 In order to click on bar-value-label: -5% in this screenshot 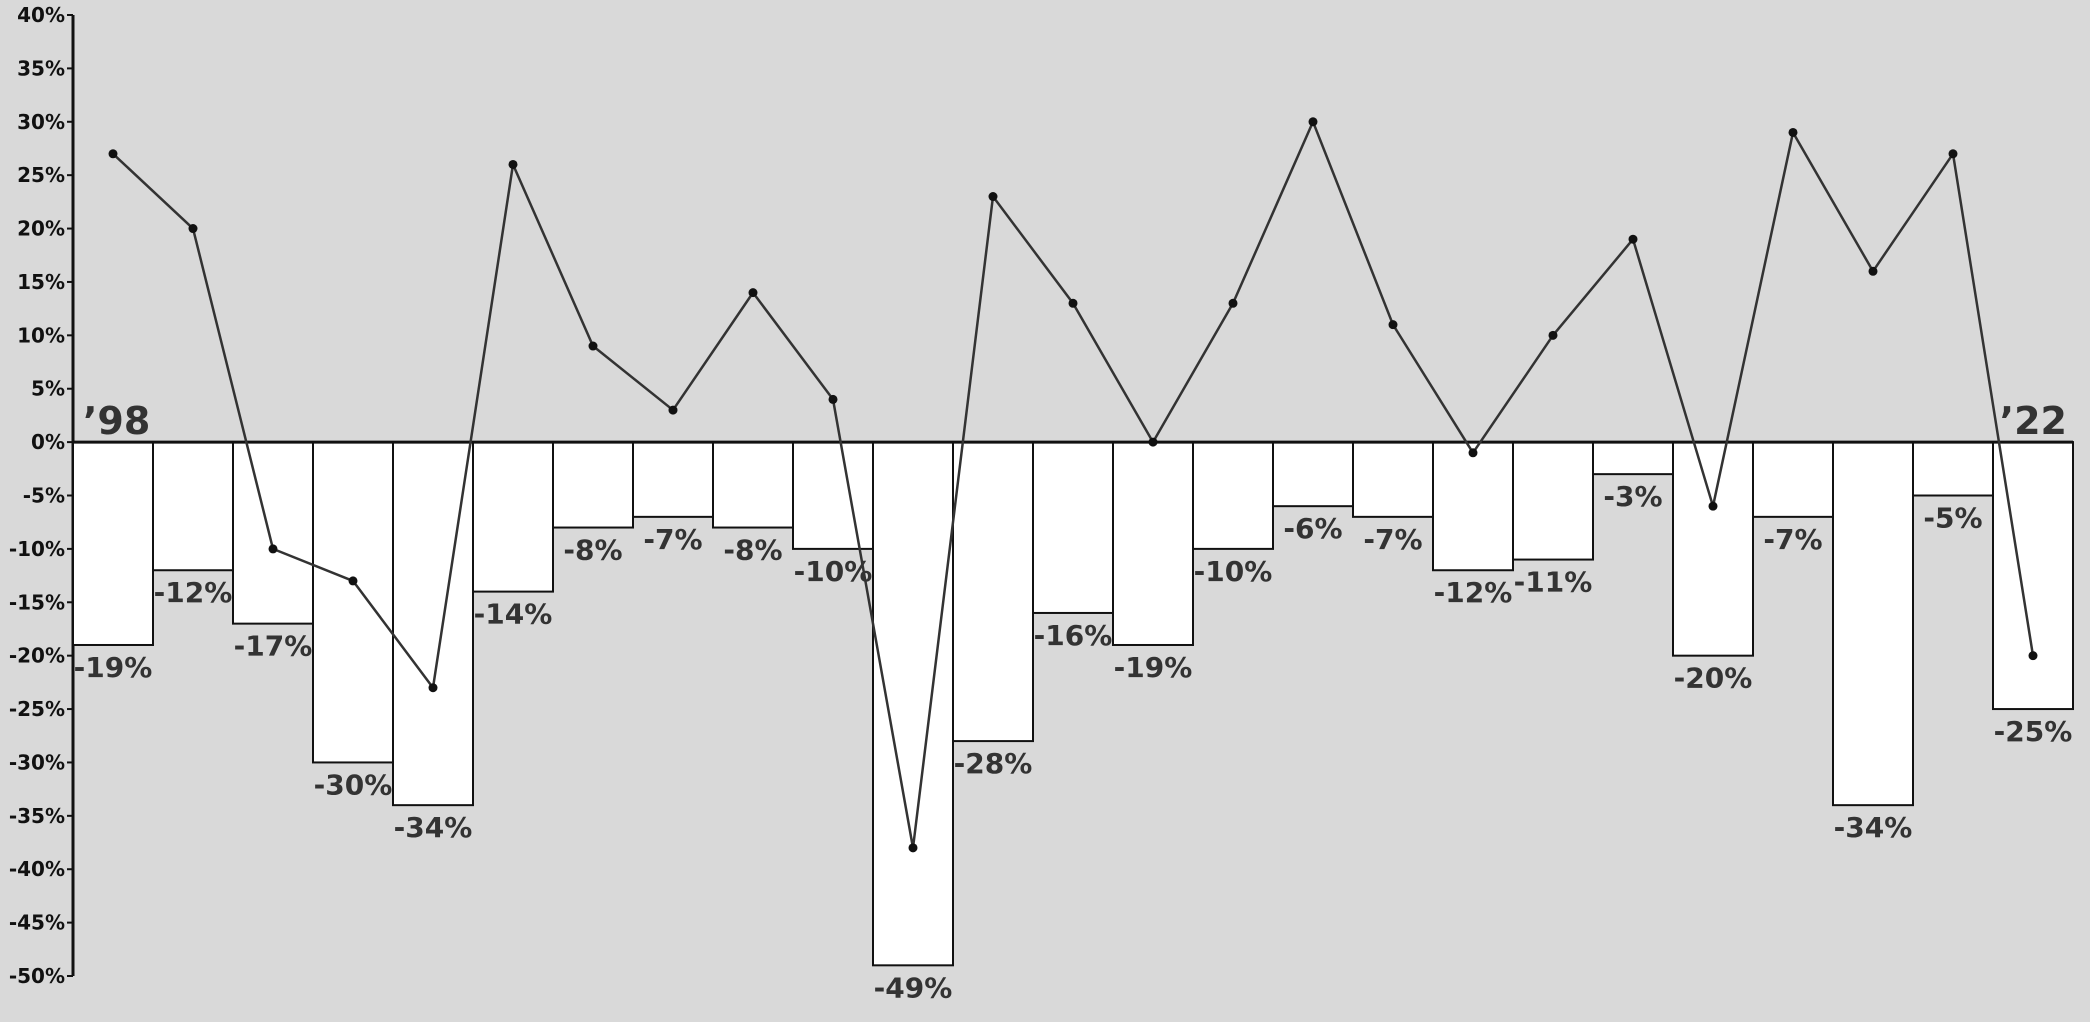, I will do `click(1952, 518)`.